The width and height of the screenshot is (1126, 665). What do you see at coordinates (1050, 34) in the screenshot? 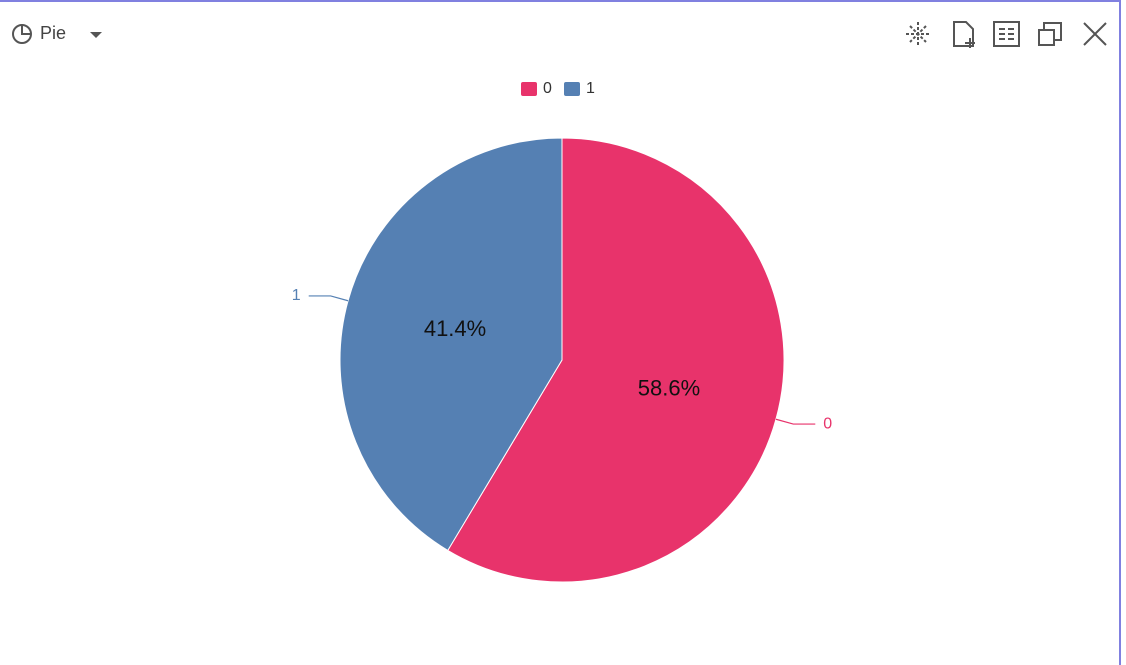
I see `popout-button` at bounding box center [1050, 34].